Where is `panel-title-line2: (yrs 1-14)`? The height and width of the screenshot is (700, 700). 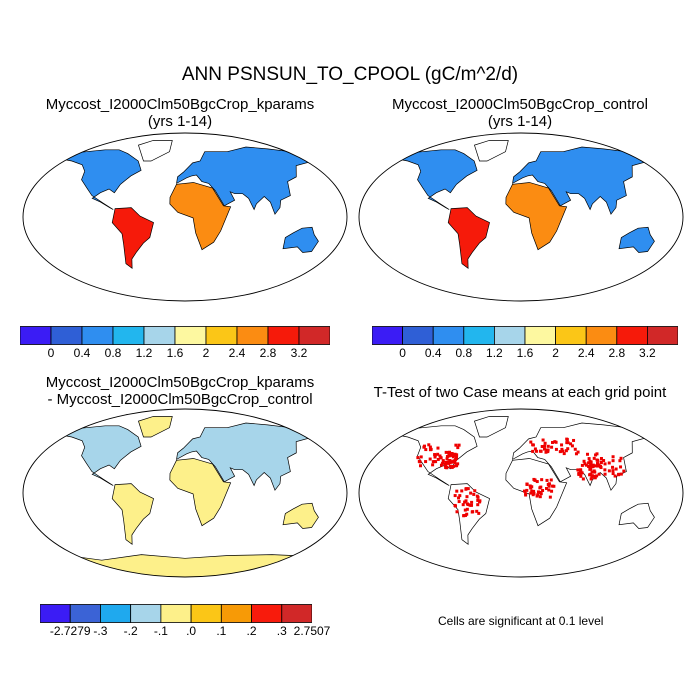 panel-title-line2: (yrs 1-14) is located at coordinates (180, 121).